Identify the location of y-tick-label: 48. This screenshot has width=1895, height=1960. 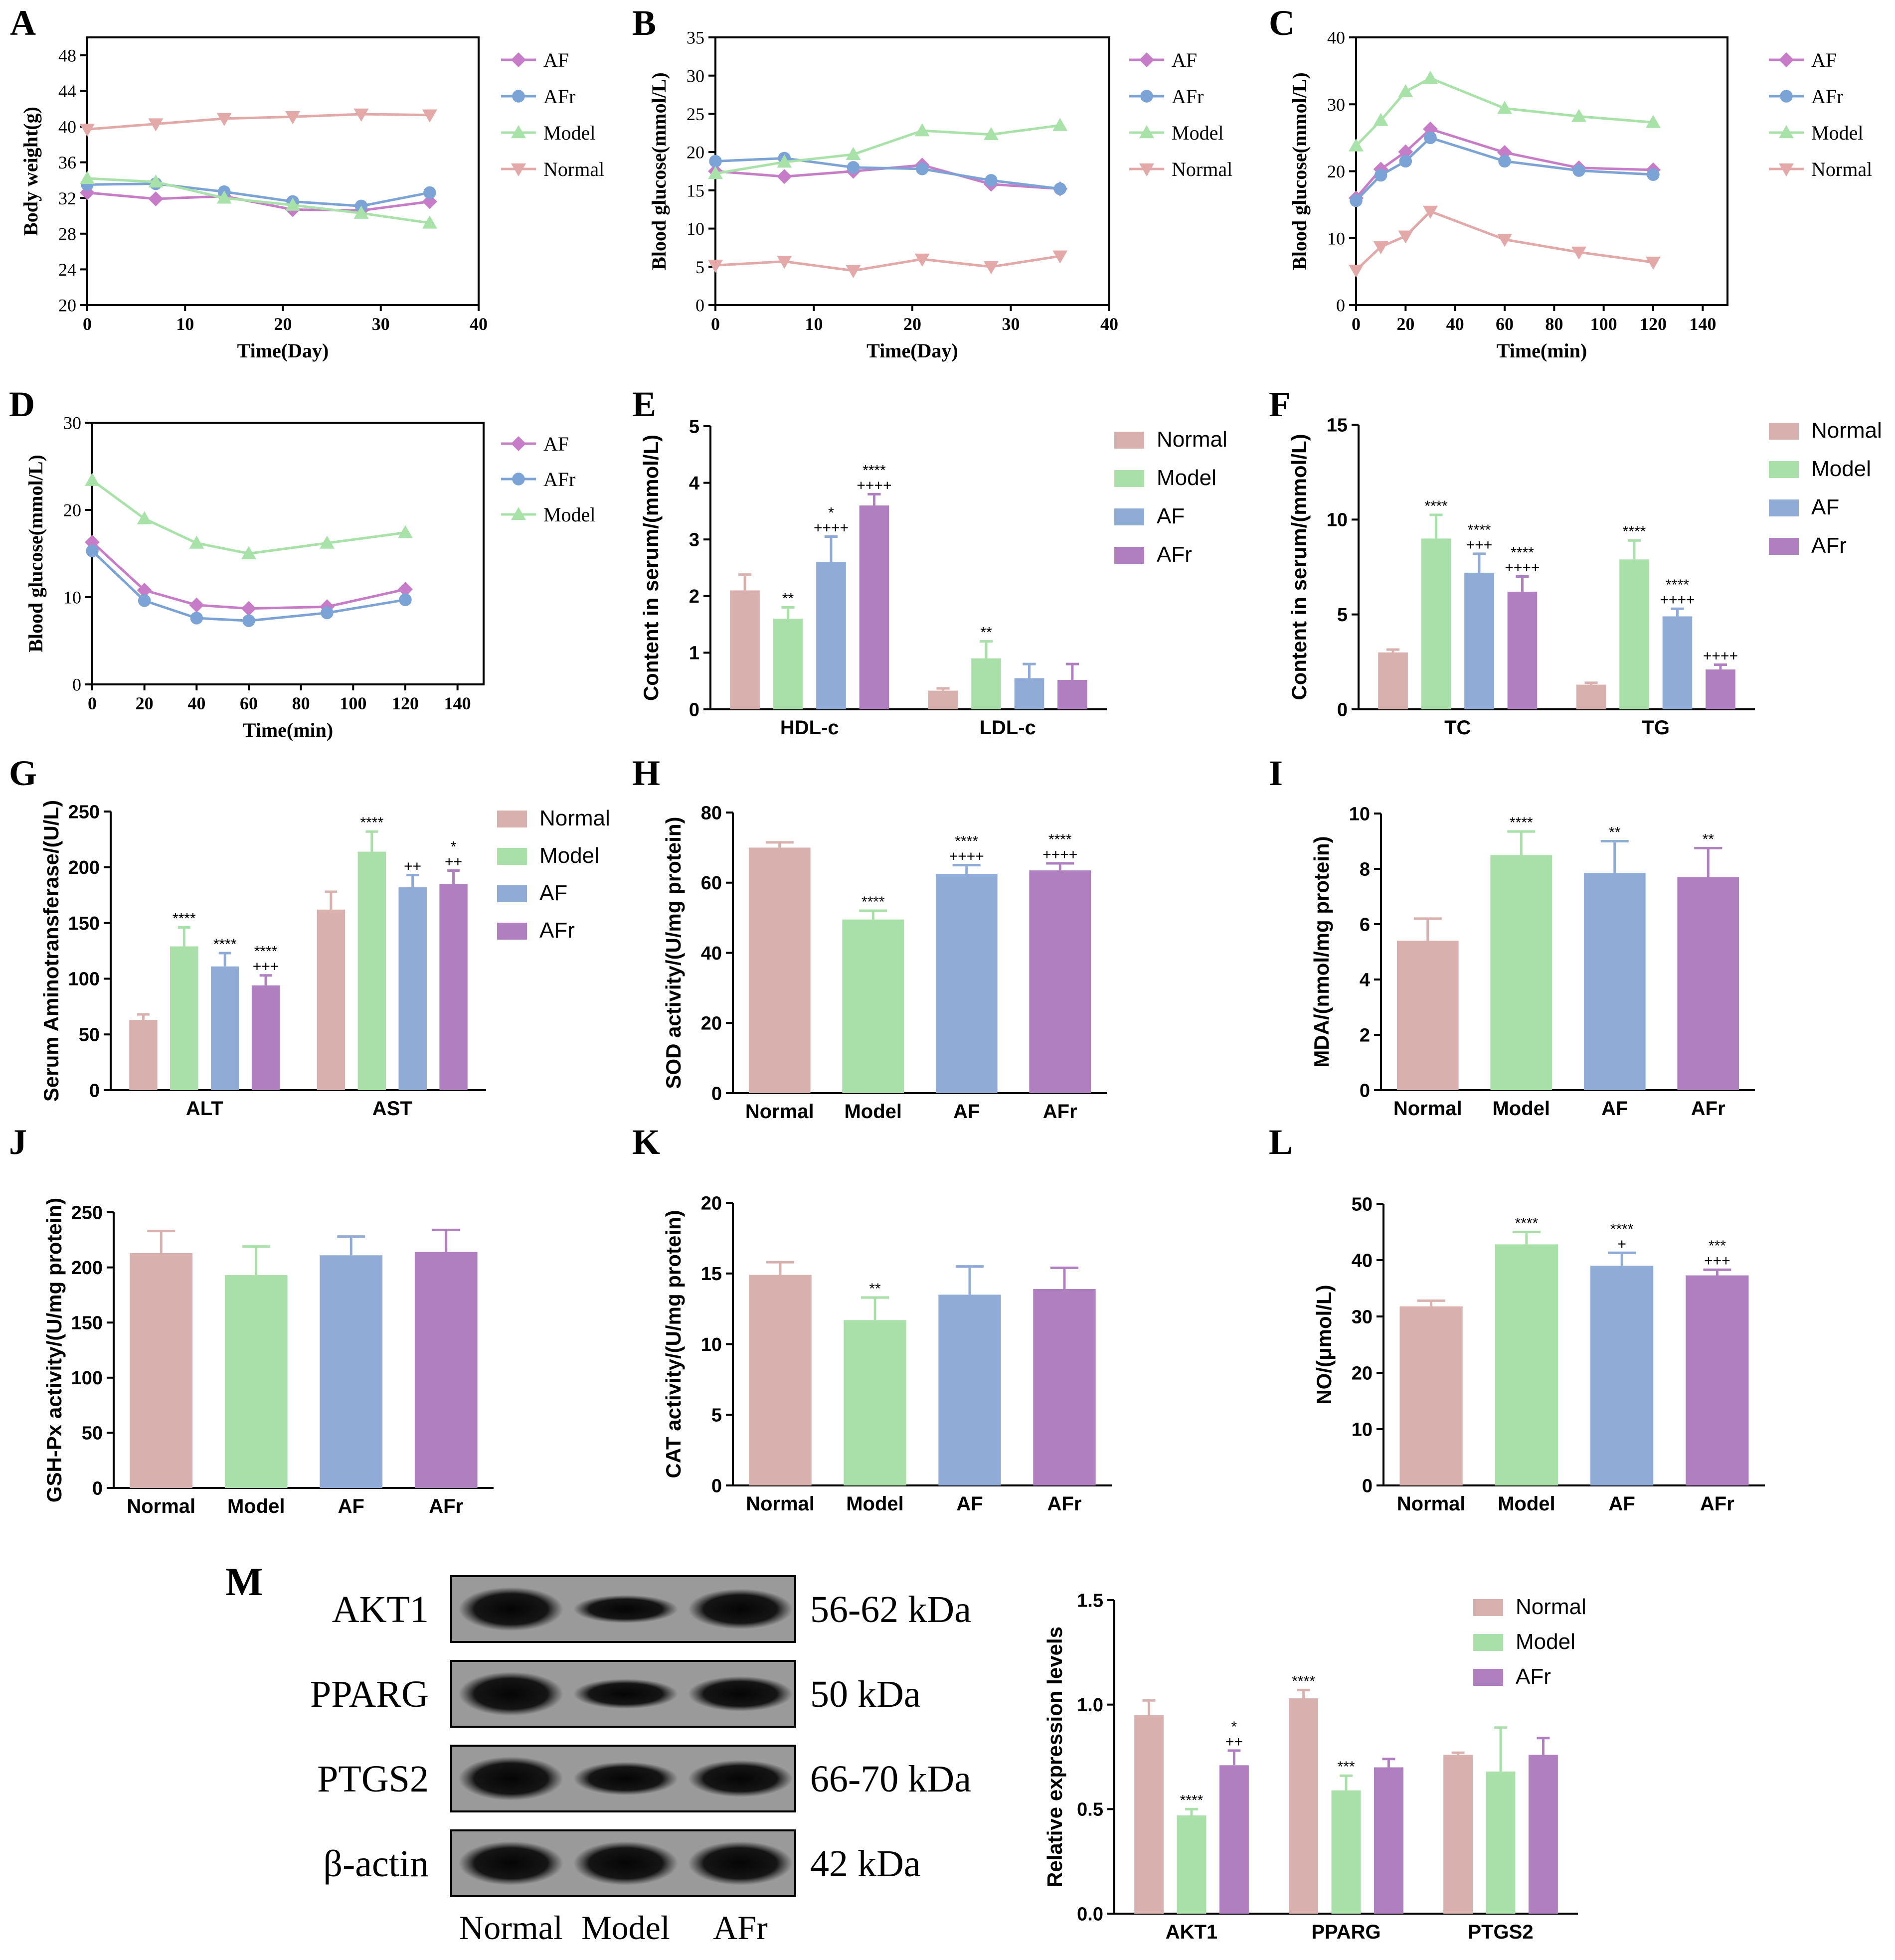
(67, 55).